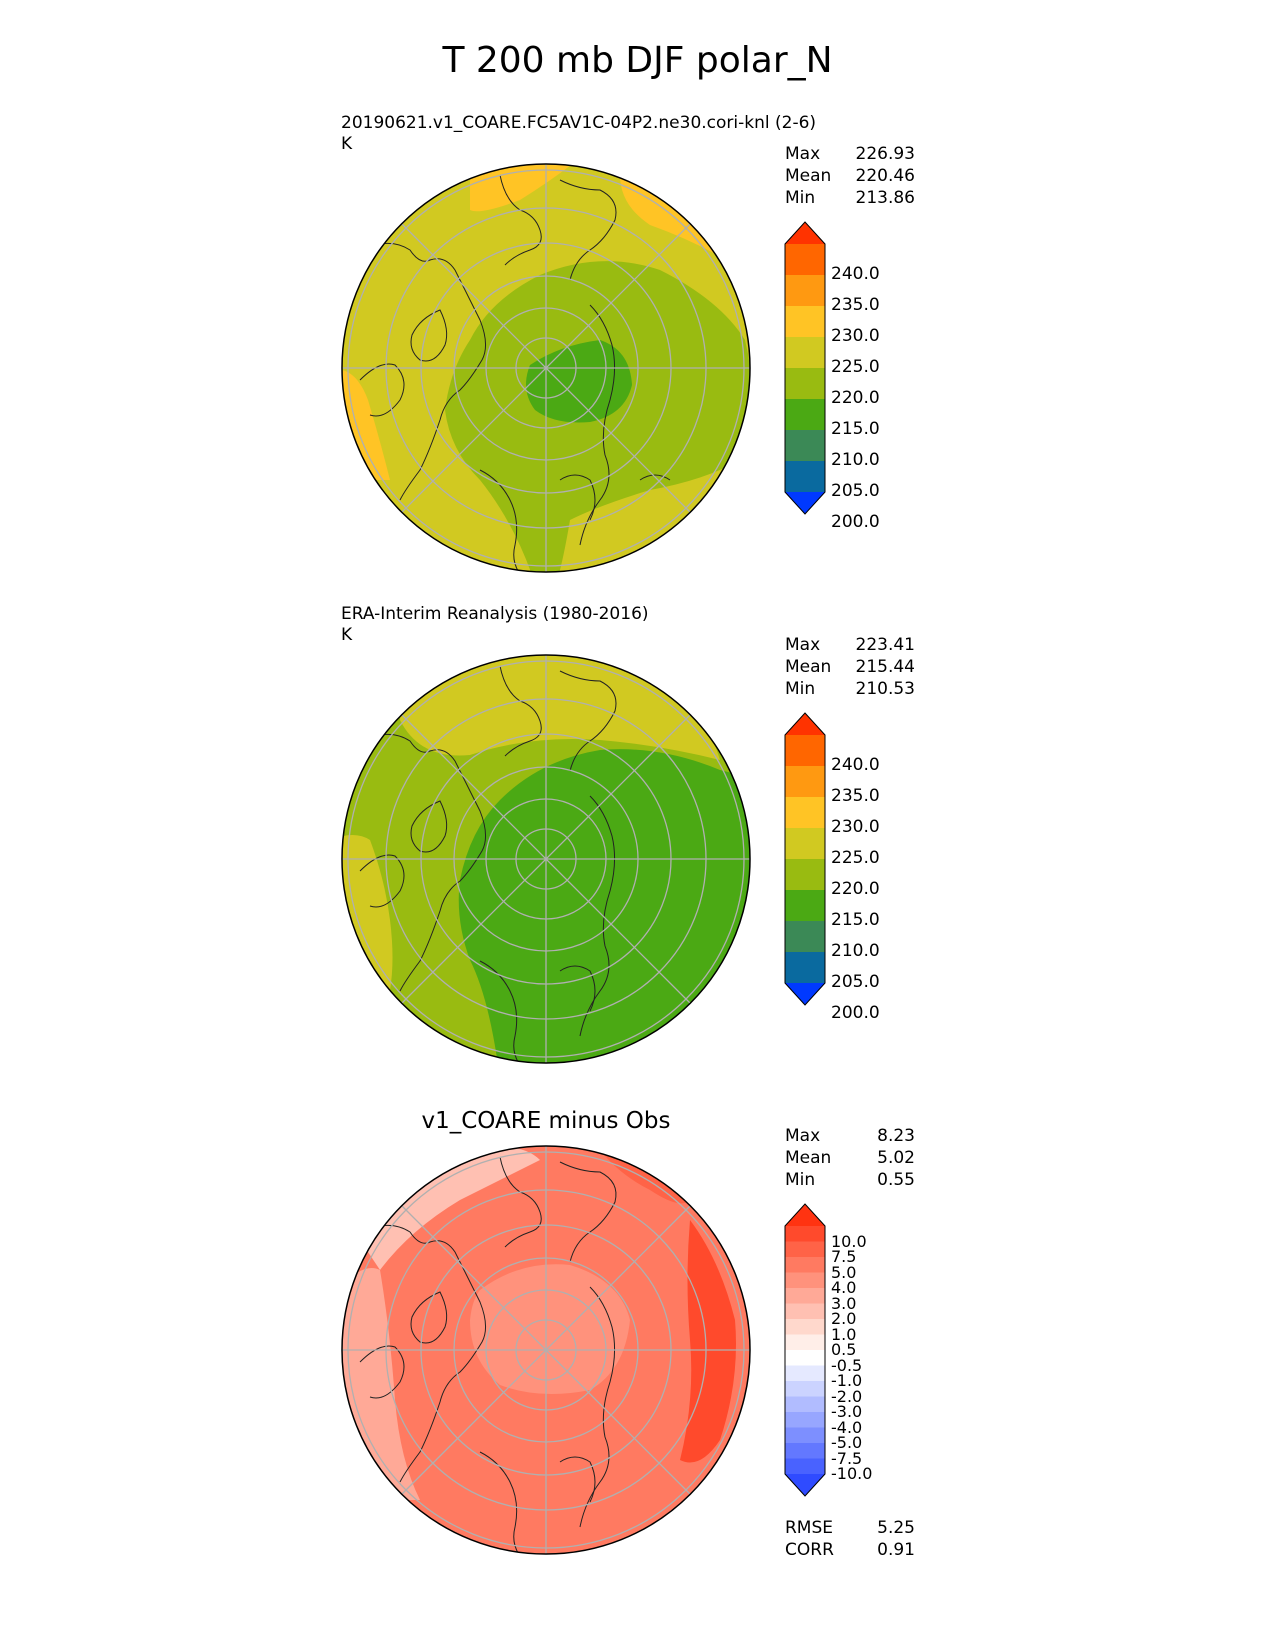  Describe the element at coordinates (844, 1287) in the screenshot. I see `colorbar-tick-label: 4.0` at that location.